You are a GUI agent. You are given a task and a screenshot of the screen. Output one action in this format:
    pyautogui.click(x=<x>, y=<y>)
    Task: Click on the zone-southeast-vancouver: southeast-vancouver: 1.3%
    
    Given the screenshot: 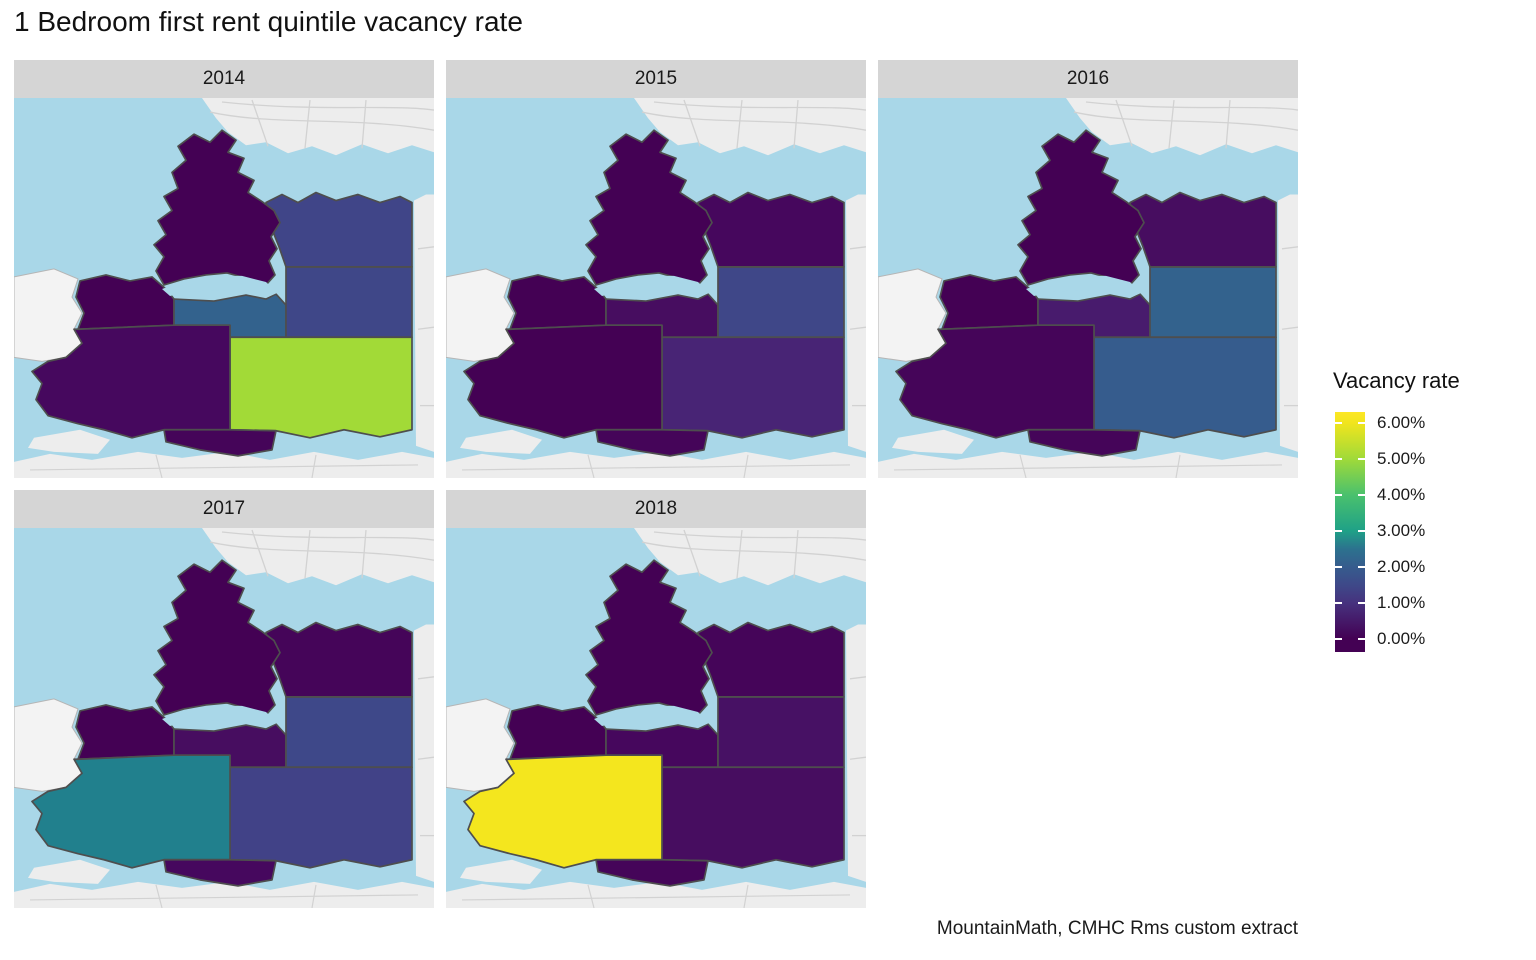 What is the action you would take?
    pyautogui.click(x=321, y=817)
    